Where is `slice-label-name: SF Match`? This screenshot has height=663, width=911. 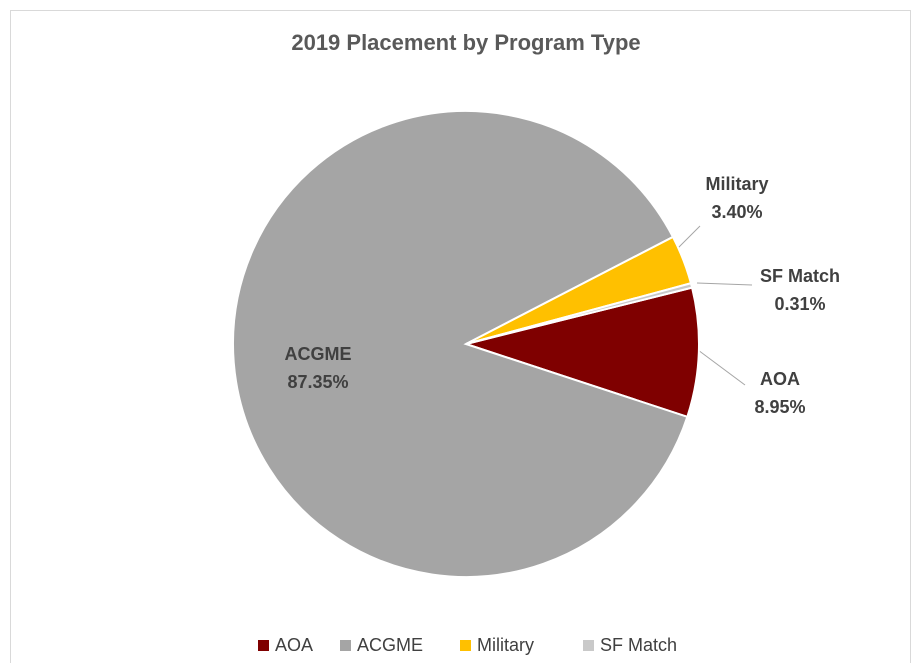 slice-label-name: SF Match is located at coordinates (800, 276).